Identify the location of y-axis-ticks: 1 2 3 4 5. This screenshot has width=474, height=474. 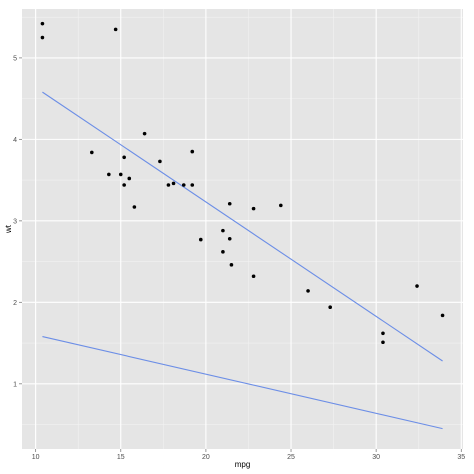
(17, 221).